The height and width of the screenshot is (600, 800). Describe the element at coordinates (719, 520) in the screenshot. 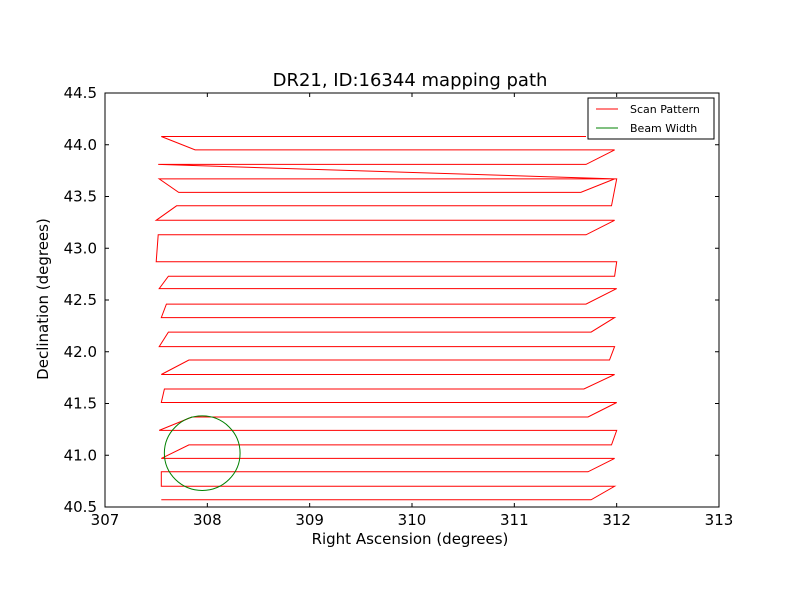

I see `x-tick-label: 313` at that location.